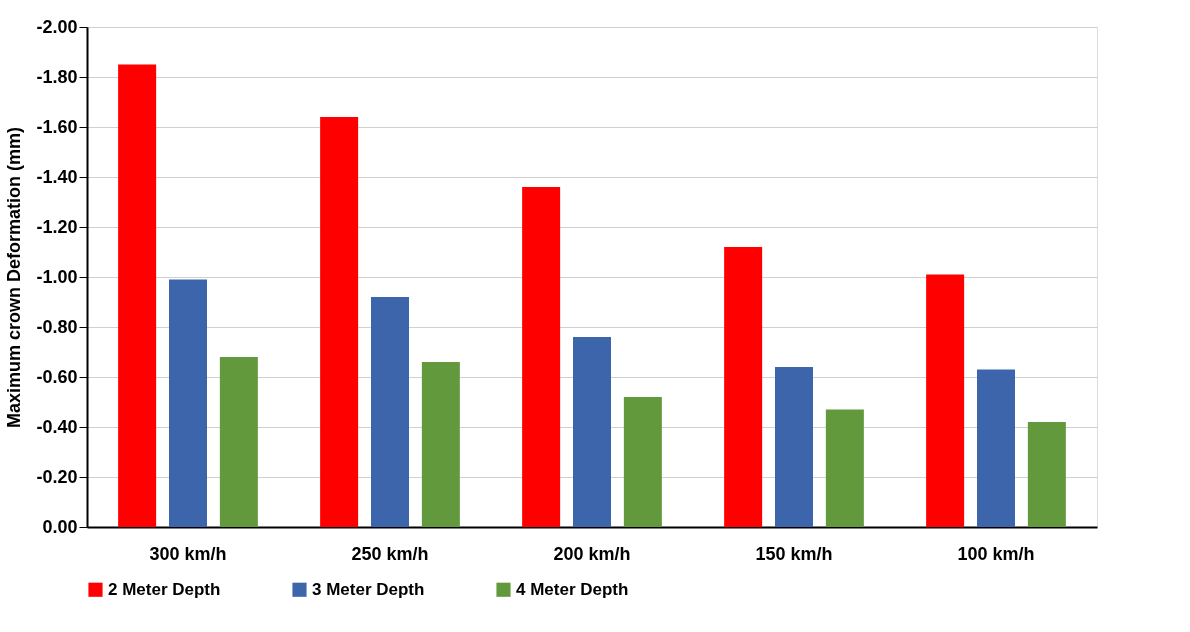  What do you see at coordinates (60, 526) in the screenshot?
I see `y-tick-label: 0.00` at bounding box center [60, 526].